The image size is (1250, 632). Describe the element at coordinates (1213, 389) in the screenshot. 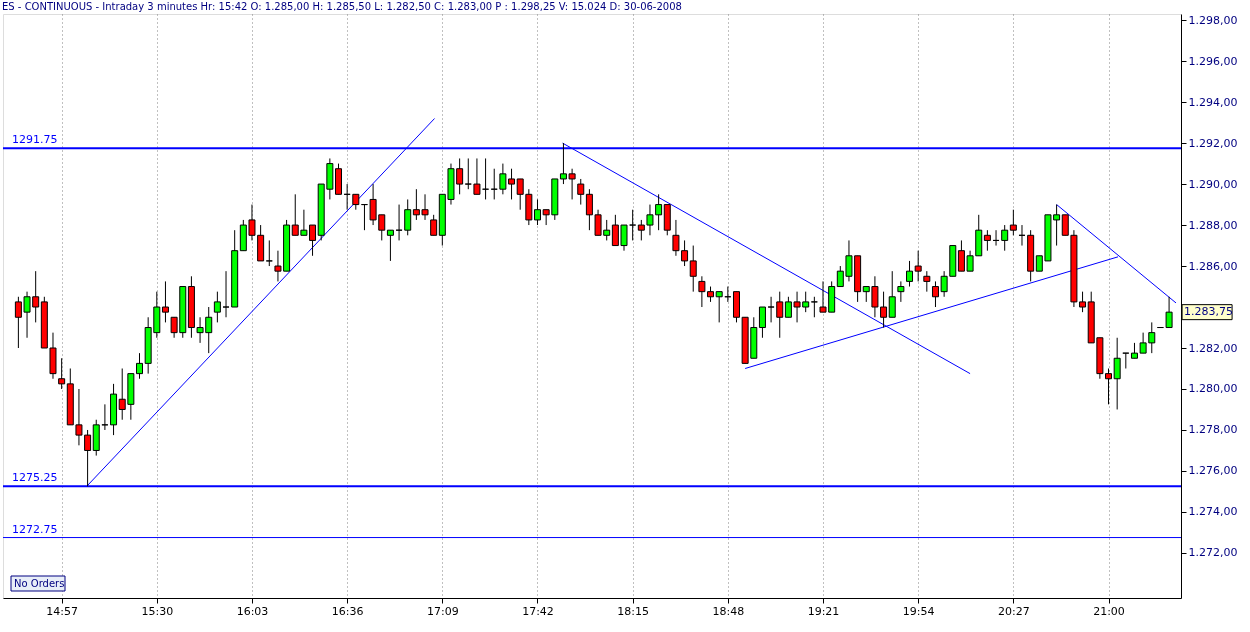

I see `y-tick-label: 1.280,00` at that location.